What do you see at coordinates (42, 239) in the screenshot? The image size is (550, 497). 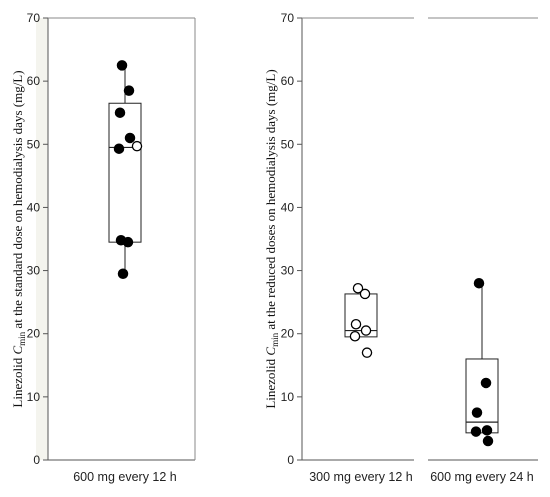 I see `axis-shade` at bounding box center [42, 239].